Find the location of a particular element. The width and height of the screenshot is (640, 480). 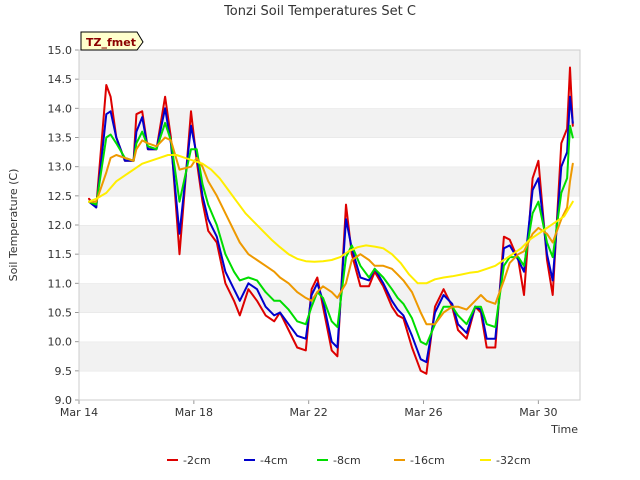

x-tick-label: Mar 14 is located at coordinates (79, 412).